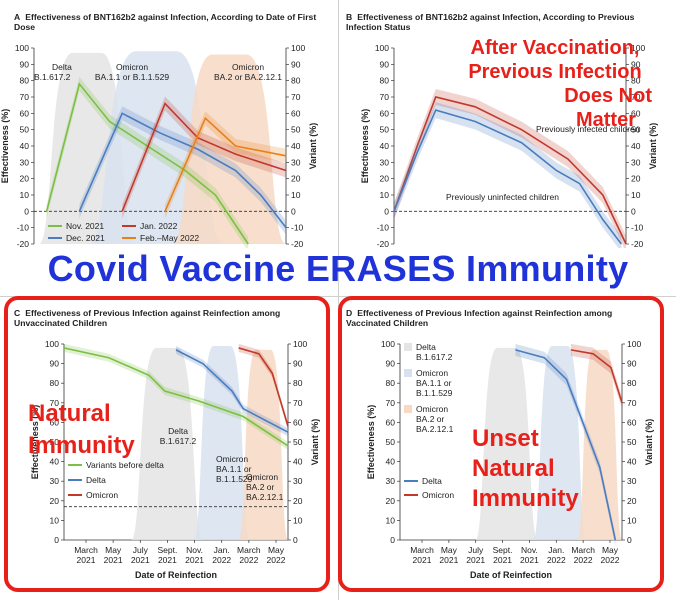 This screenshot has width=676, height=600. Describe the element at coordinates (555, 48) in the screenshot. I see `annotation-b-line-1: After Vaccination,` at that location.